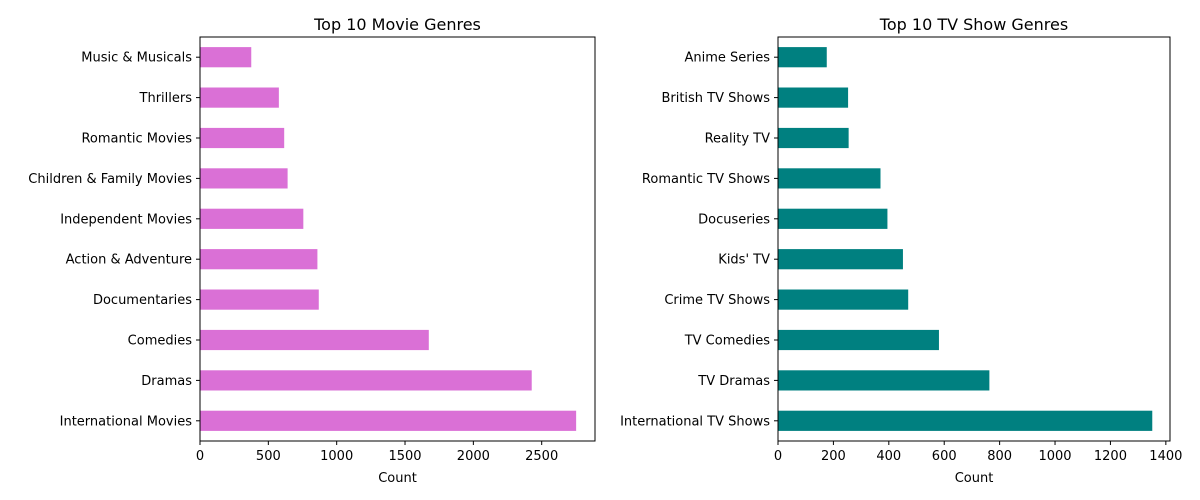 Image resolution: width=1200 pixels, height=500 pixels. I want to click on y-tick-label: Children & Family Movies, so click(110, 179).